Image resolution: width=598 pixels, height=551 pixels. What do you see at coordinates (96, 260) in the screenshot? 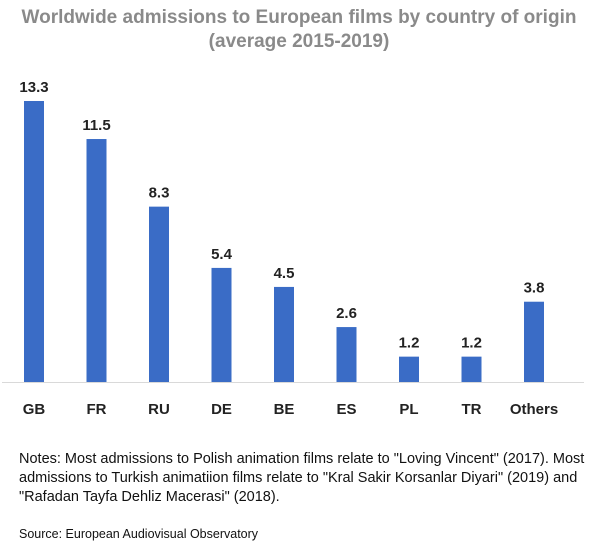
I see `bar-fr` at bounding box center [96, 260].